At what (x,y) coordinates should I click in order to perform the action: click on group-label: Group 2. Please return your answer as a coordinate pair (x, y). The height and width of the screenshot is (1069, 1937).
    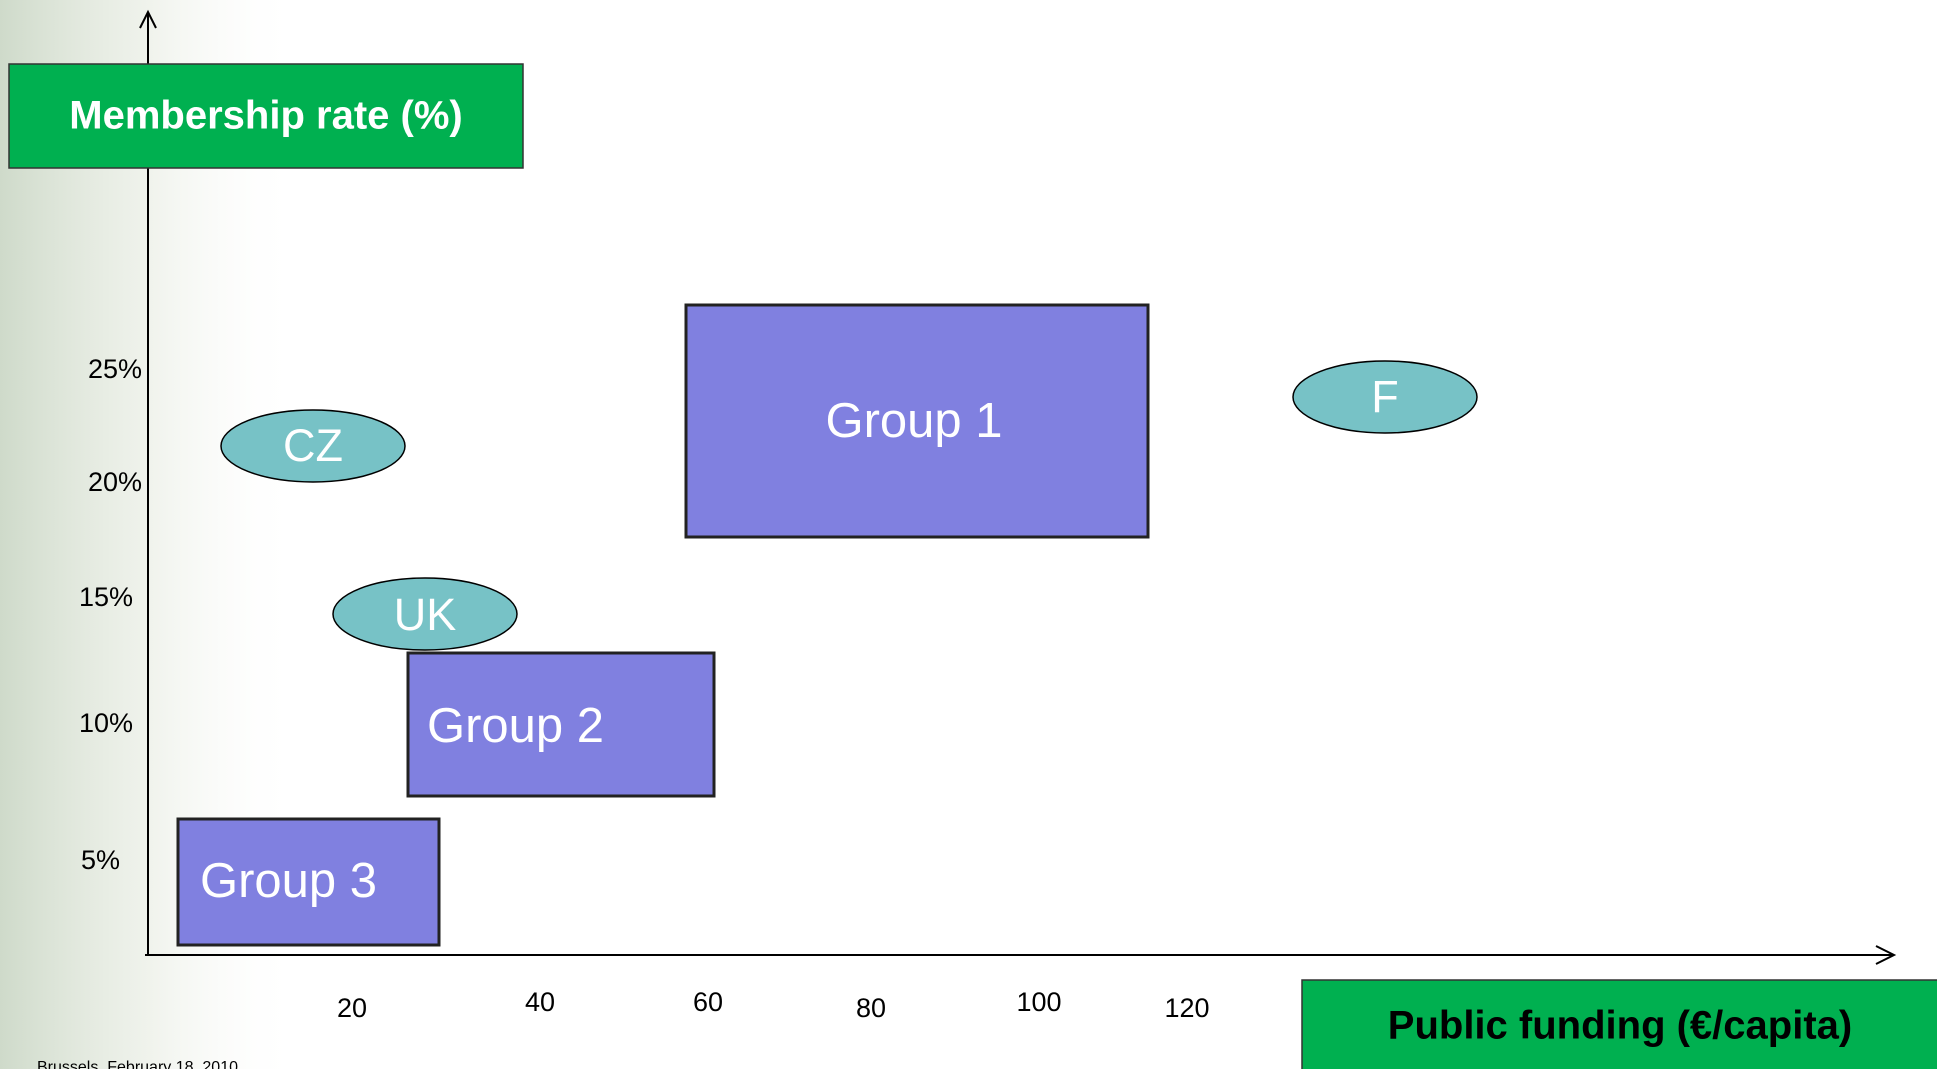
    Looking at the image, I should click on (515, 726).